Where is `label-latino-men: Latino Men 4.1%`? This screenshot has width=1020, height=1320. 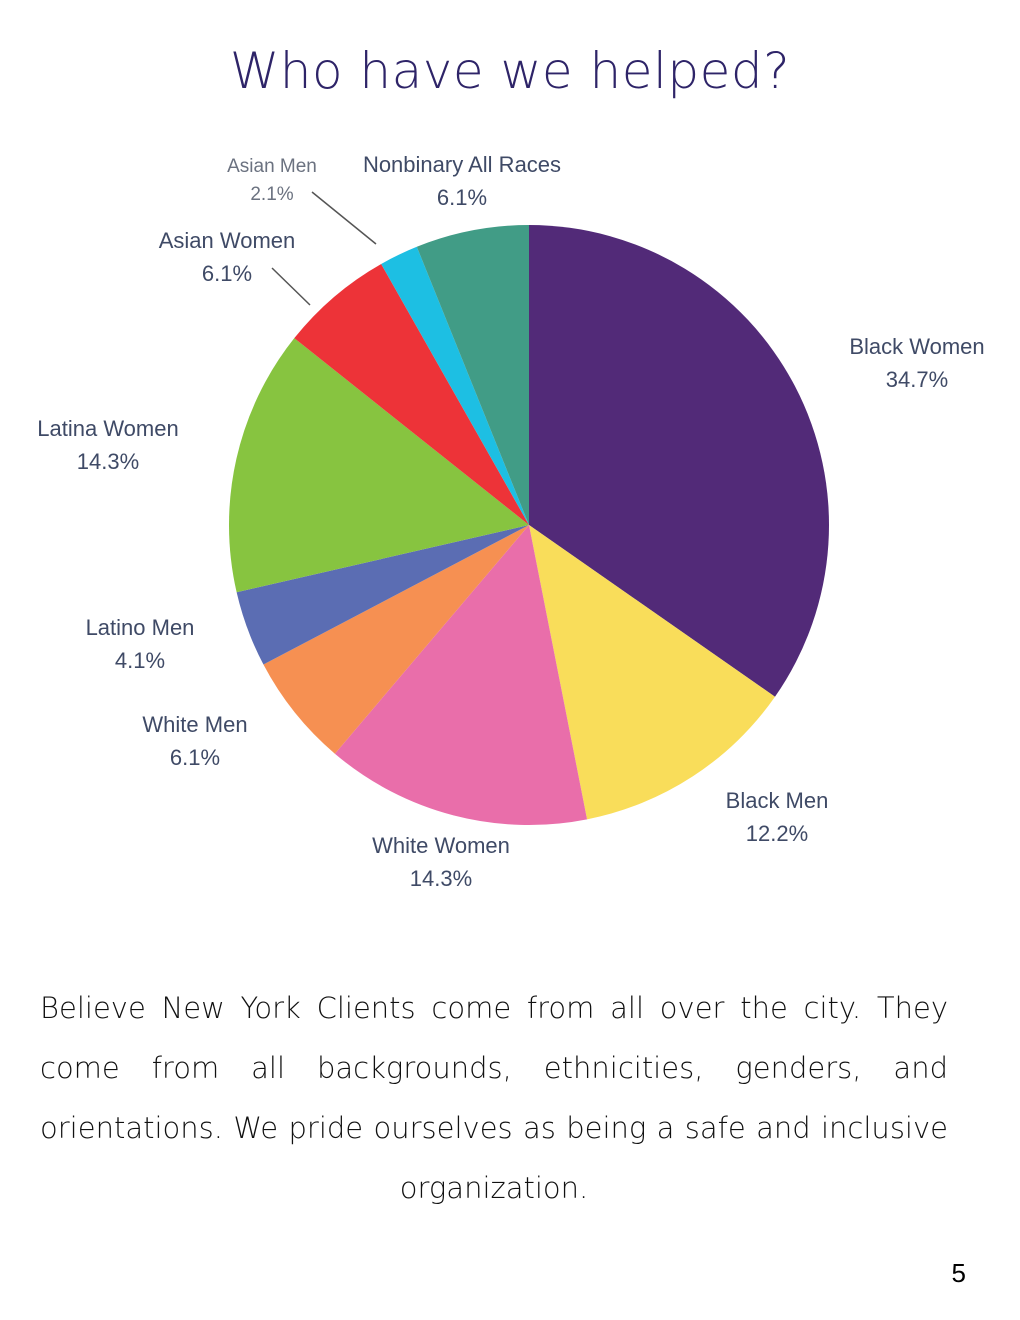 label-latino-men: Latino Men 4.1% is located at coordinates (140, 644).